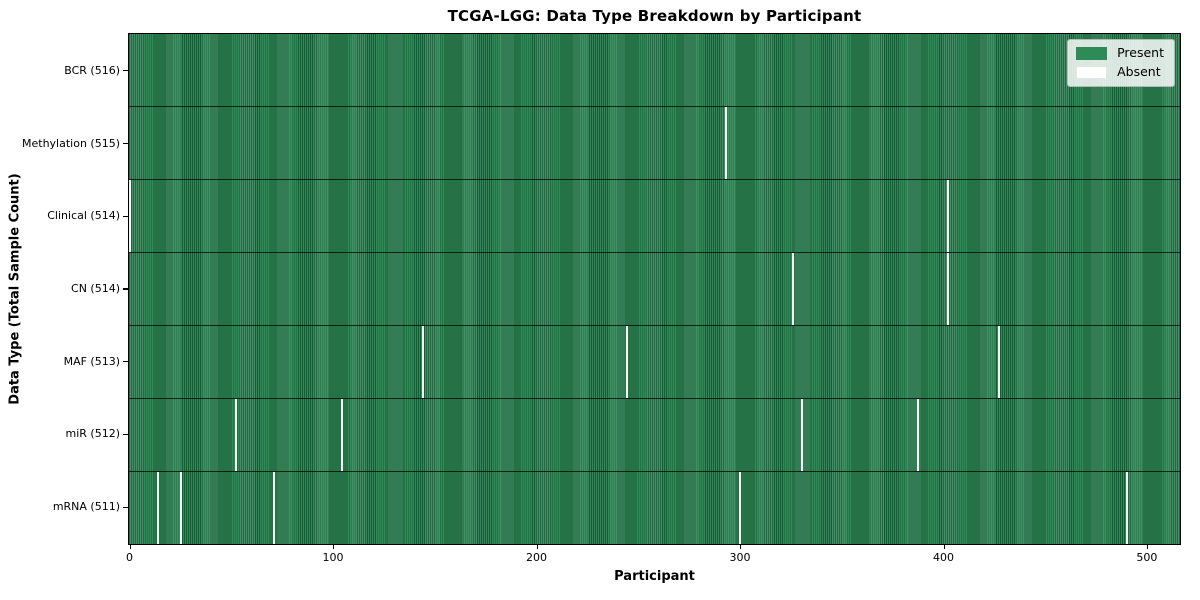 The height and width of the screenshot is (600, 1200). What do you see at coordinates (93, 434) in the screenshot?
I see `y-tick-label: miR (512)` at bounding box center [93, 434].